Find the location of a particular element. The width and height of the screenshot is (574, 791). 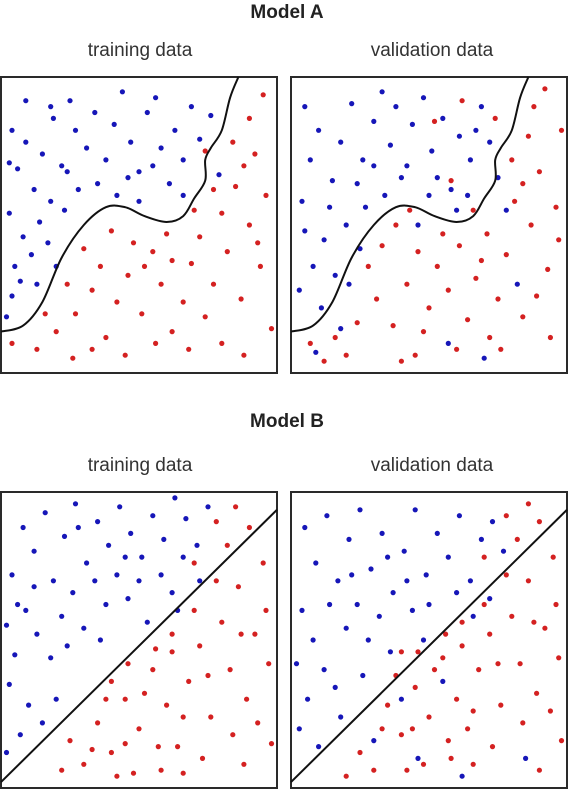

decision-boundary is located at coordinates (120, 204).